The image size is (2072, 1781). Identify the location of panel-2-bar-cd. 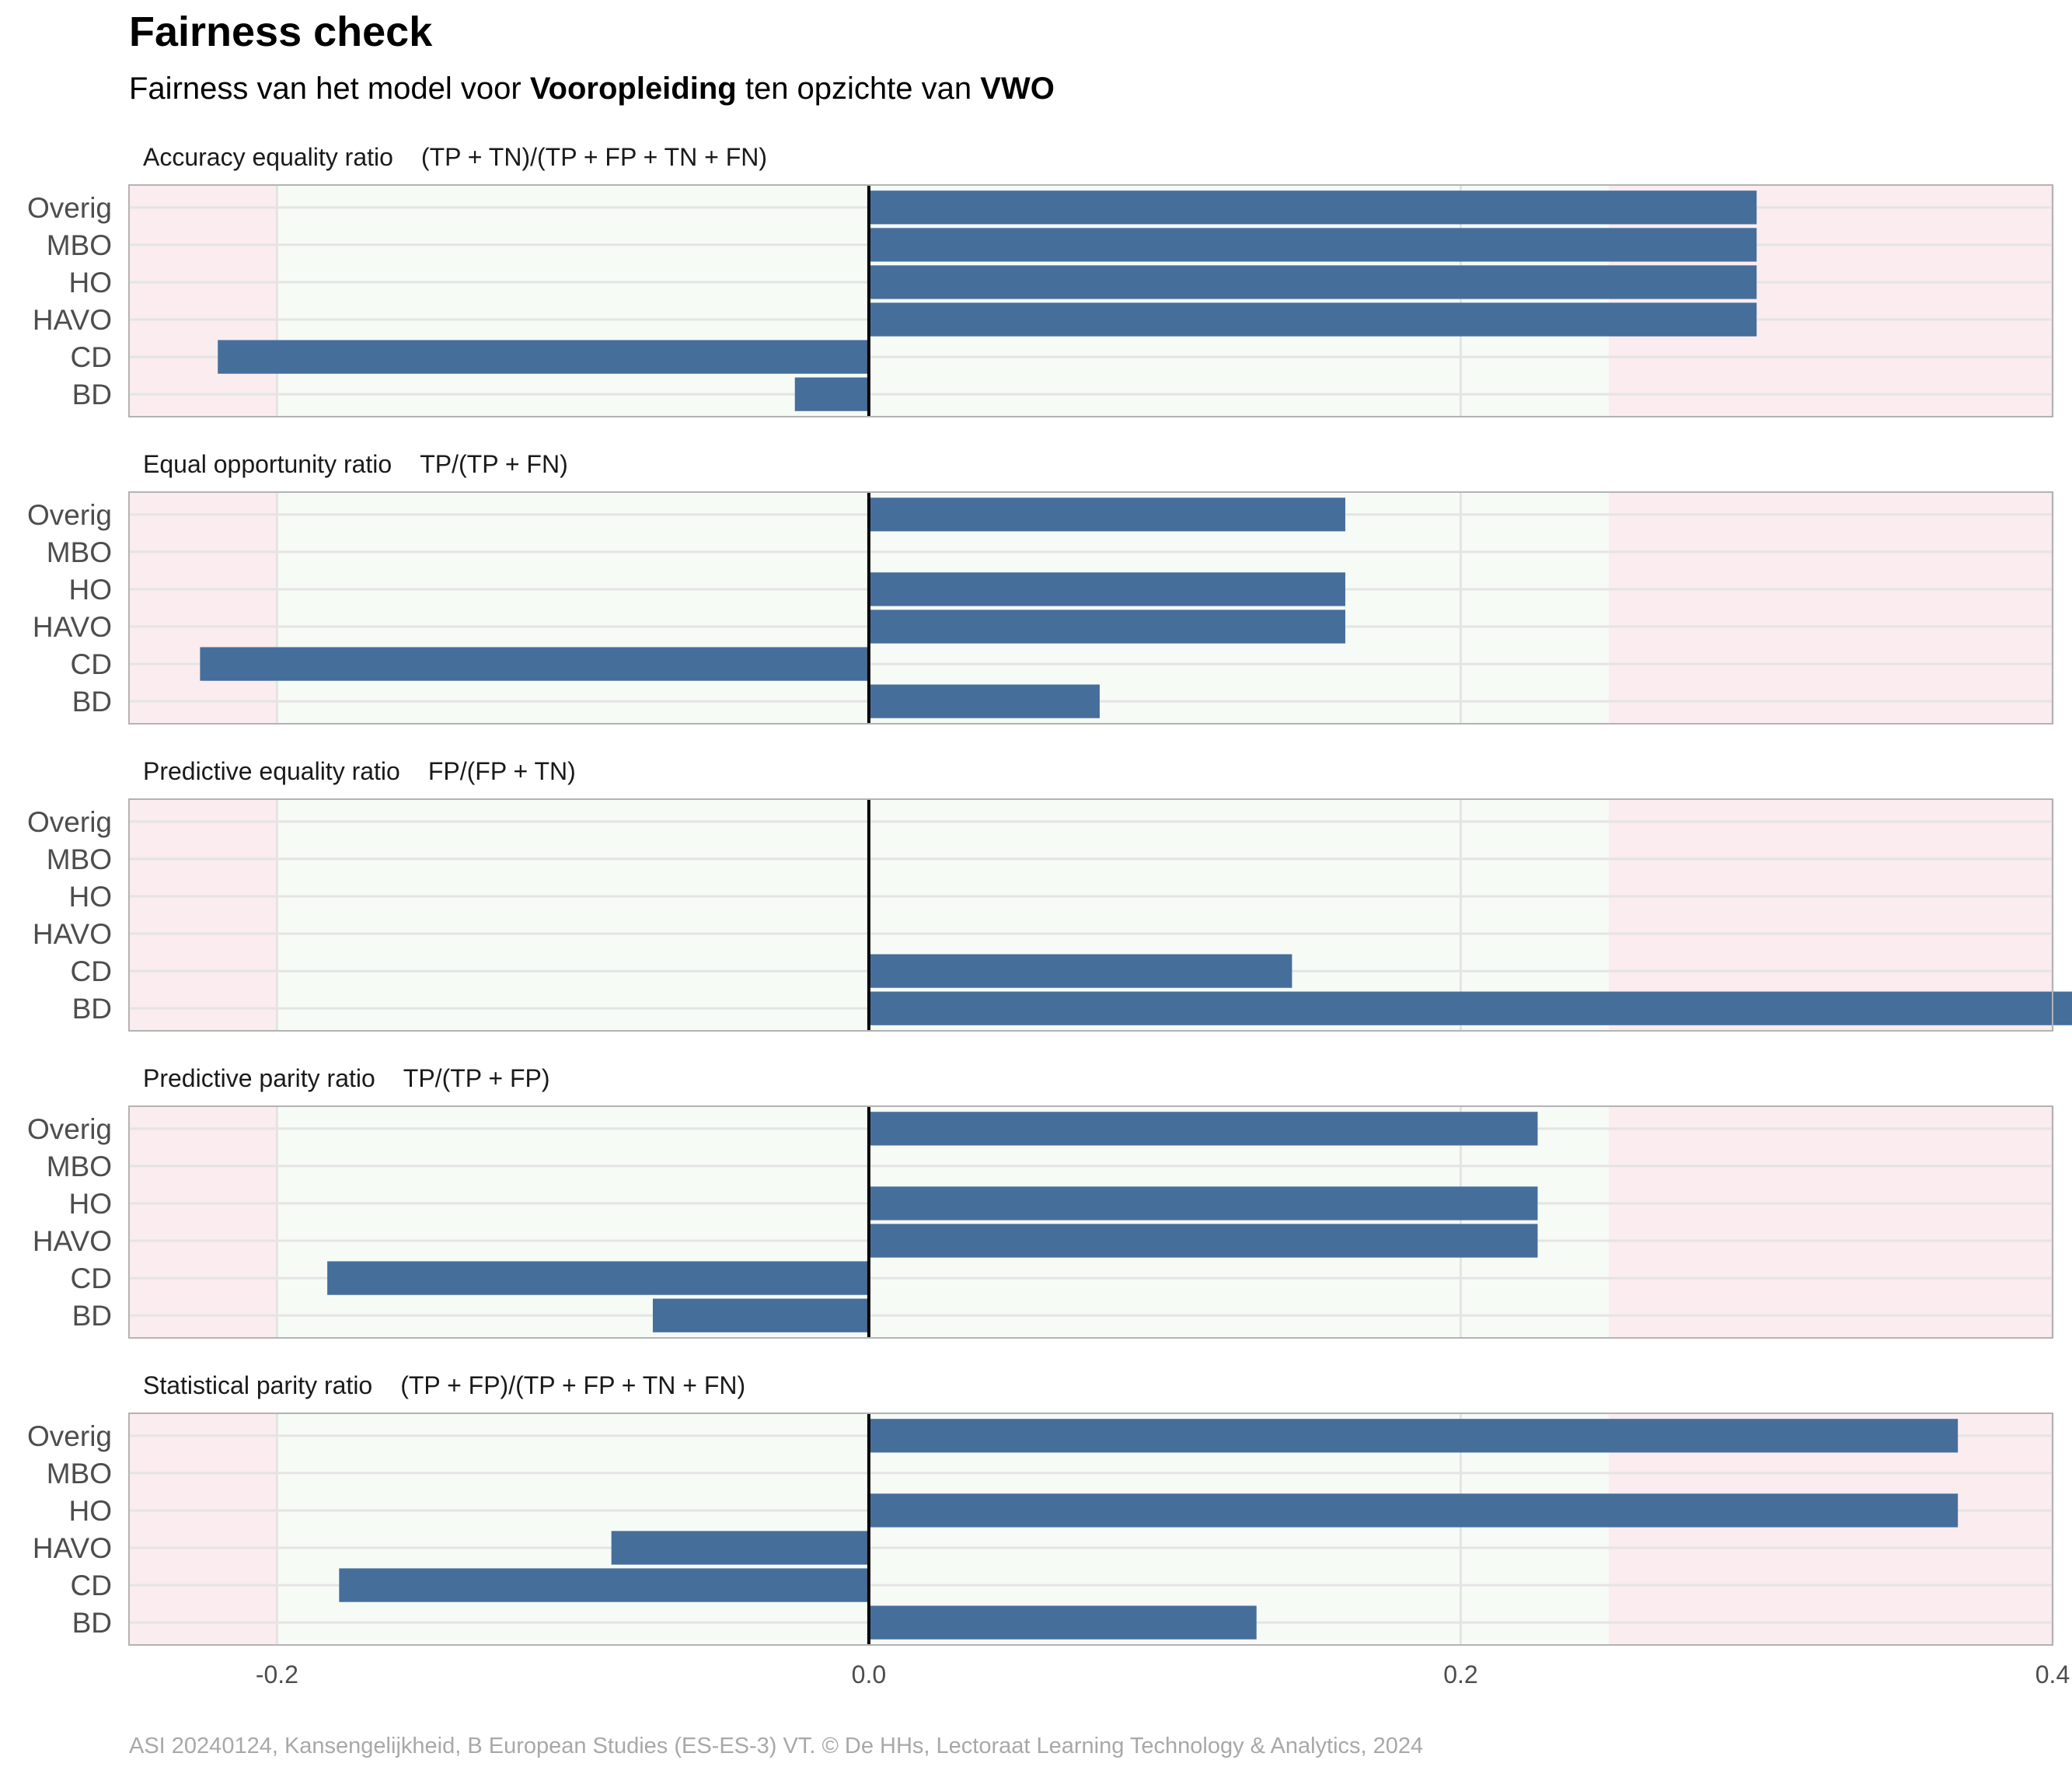
(534, 664).